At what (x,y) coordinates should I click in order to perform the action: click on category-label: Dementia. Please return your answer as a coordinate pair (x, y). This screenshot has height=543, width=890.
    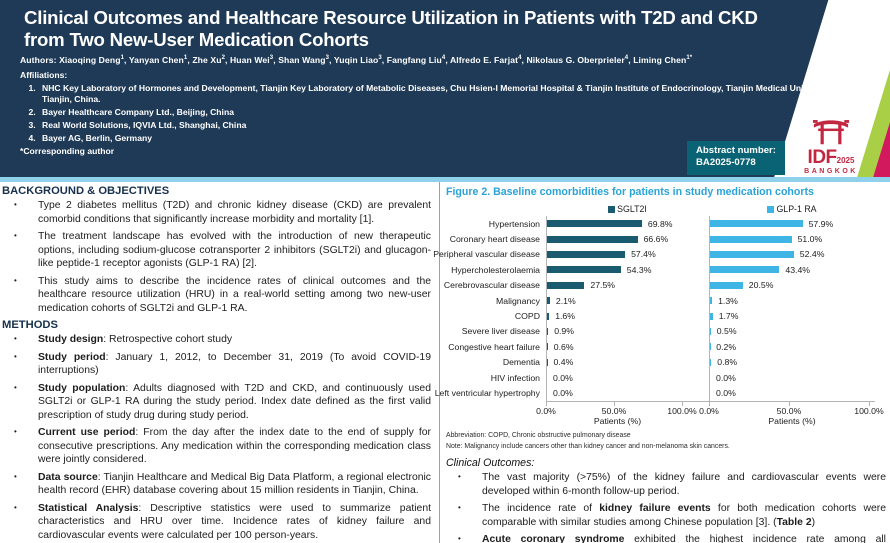
    Looking at the image, I should click on (521, 362).